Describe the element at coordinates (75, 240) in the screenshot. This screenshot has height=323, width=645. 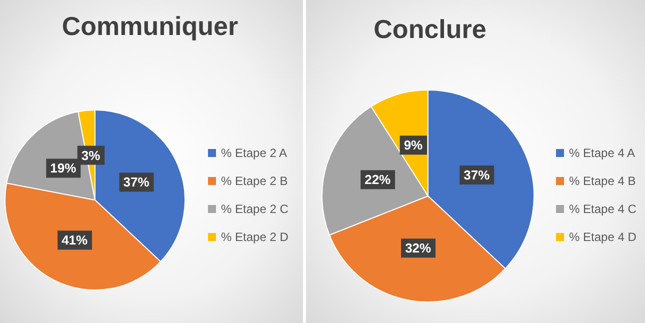
I see `data-label: 41%` at that location.